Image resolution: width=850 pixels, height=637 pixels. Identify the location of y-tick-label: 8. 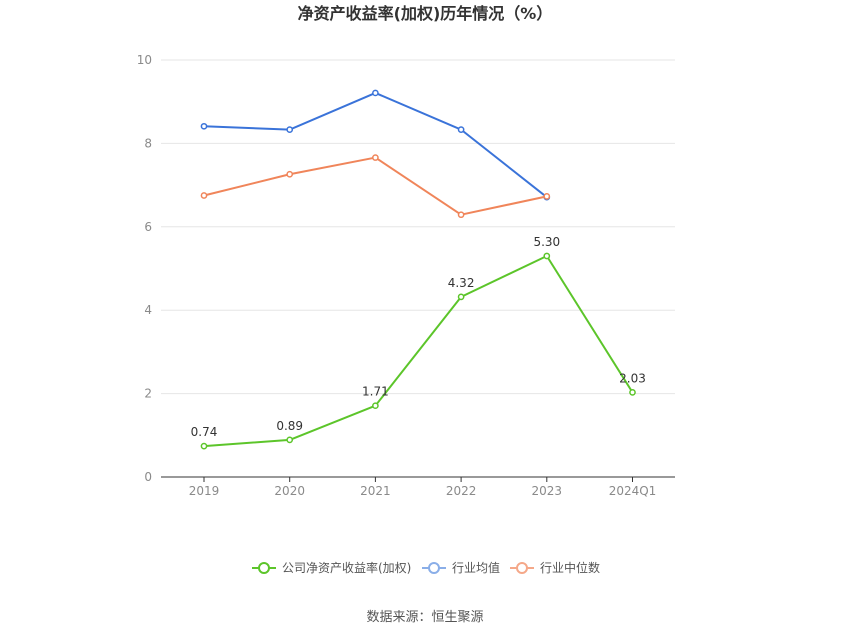
(148, 143).